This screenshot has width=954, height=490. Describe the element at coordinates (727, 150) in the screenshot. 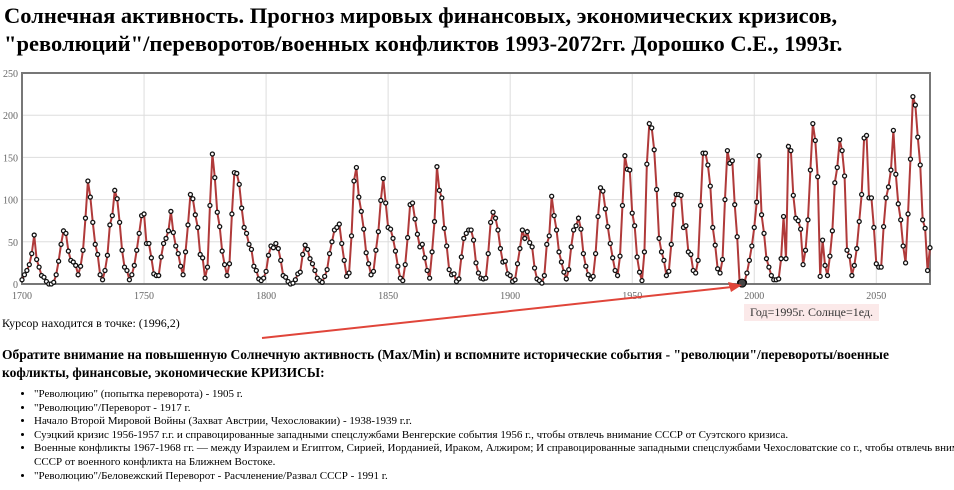

I see `data-point-1989` at that location.